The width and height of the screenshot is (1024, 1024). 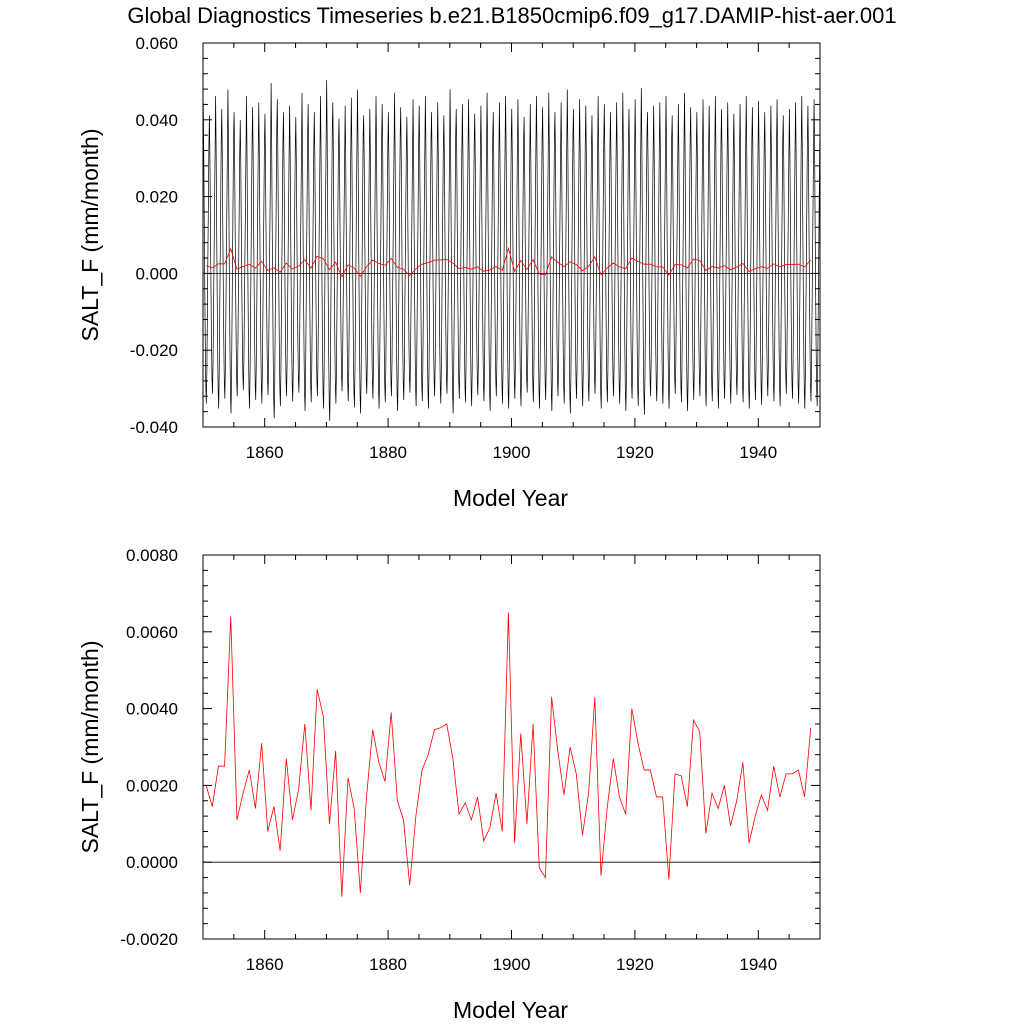 What do you see at coordinates (152, 785) in the screenshot?
I see `y-tick-label: 0.0020` at bounding box center [152, 785].